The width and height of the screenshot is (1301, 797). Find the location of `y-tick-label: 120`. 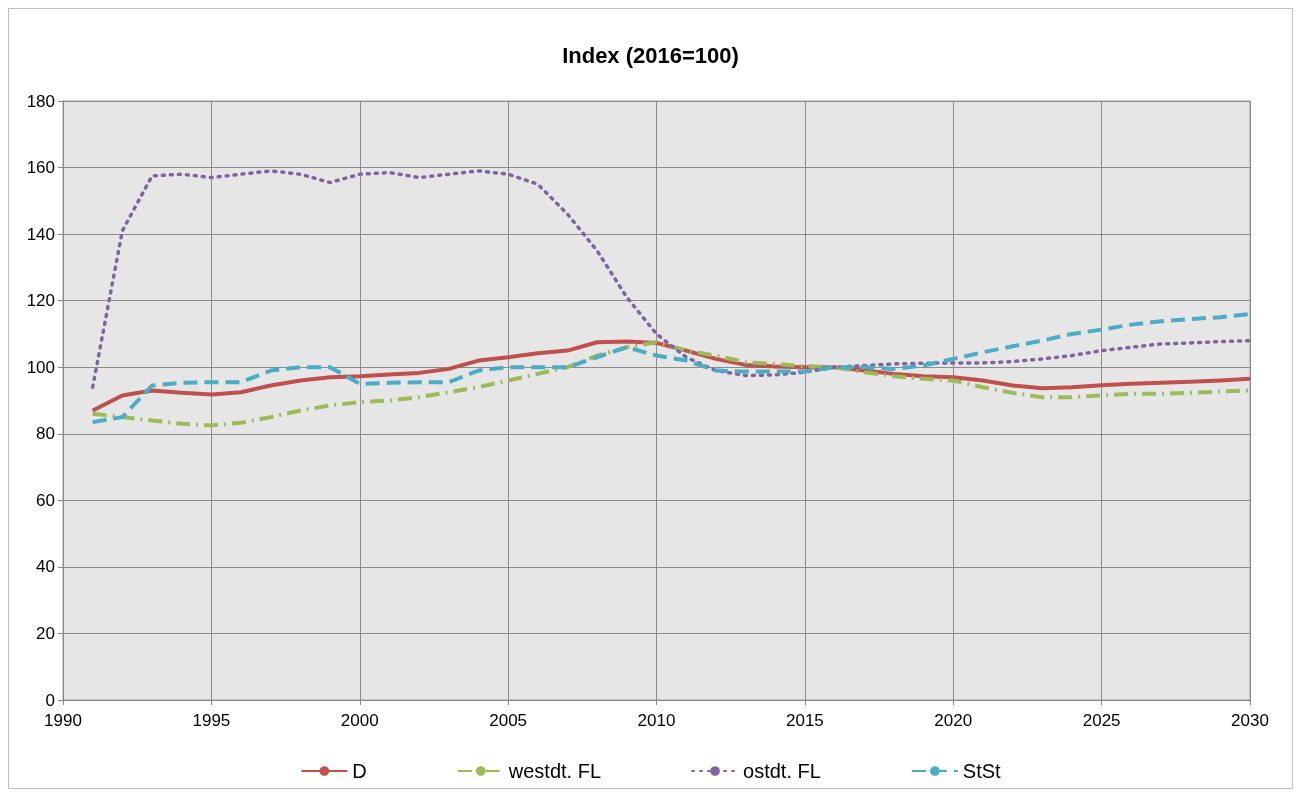

y-tick-label: 120 is located at coordinates (40, 301).